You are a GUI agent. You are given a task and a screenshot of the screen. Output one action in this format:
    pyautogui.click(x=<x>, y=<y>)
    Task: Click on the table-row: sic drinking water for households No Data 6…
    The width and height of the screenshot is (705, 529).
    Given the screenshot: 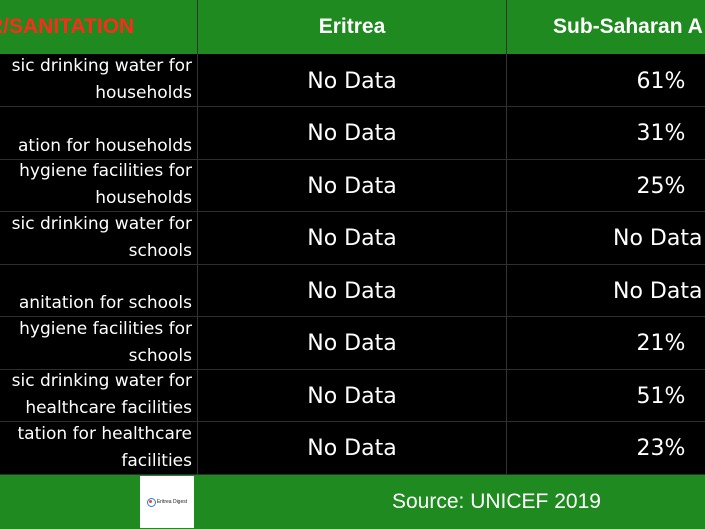 What is the action you would take?
    pyautogui.click(x=352, y=81)
    